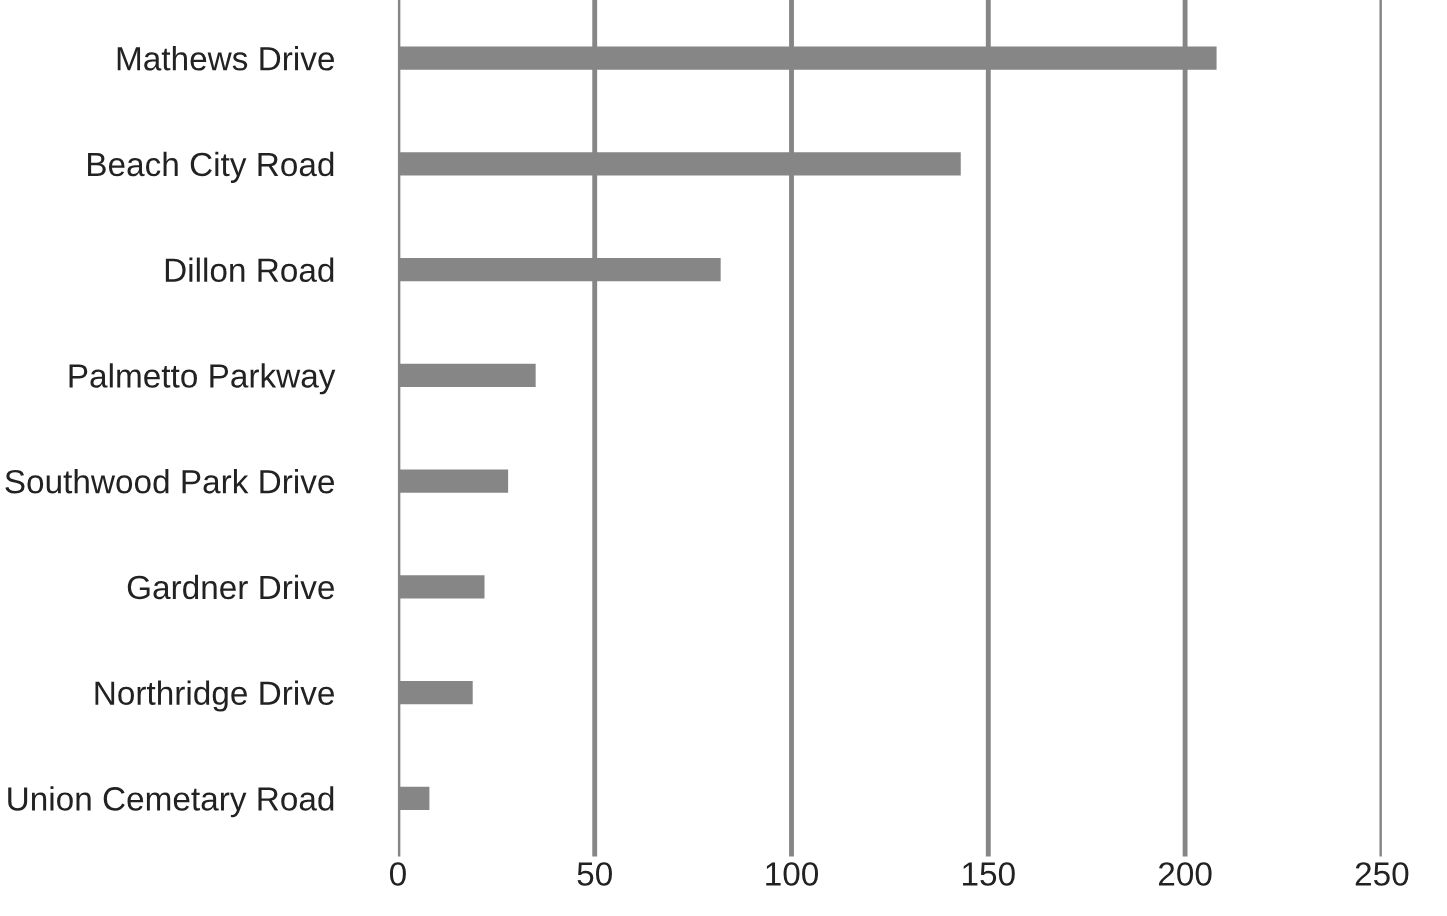 The width and height of the screenshot is (1447, 916). What do you see at coordinates (397, 874) in the screenshot?
I see `x-tick-label: 0` at bounding box center [397, 874].